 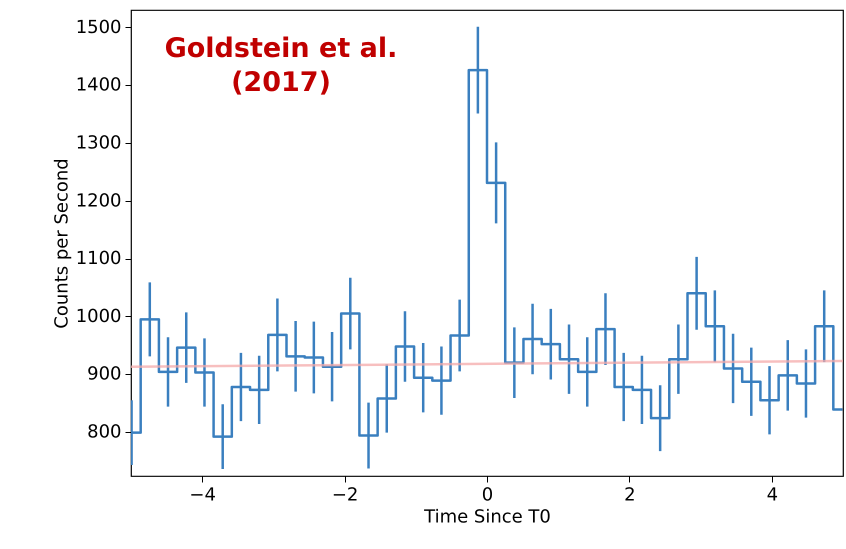 What do you see at coordinates (99, 143) in the screenshot?
I see `y-tick-label: 1300` at bounding box center [99, 143].